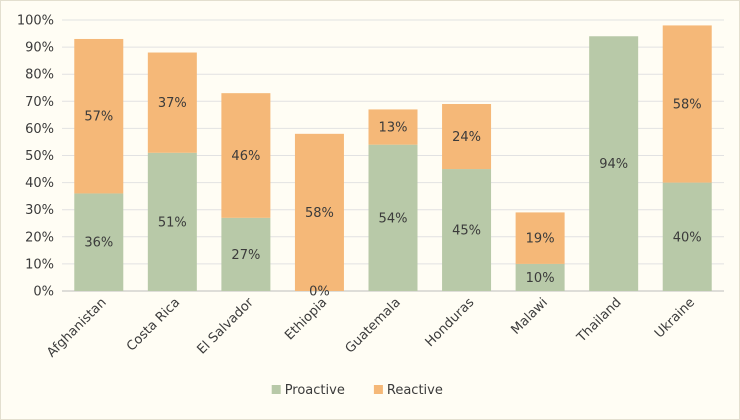 Image resolution: width=740 pixels, height=420 pixels. What do you see at coordinates (35, 21) in the screenshot?
I see `y-tick-label: 100%` at bounding box center [35, 21].